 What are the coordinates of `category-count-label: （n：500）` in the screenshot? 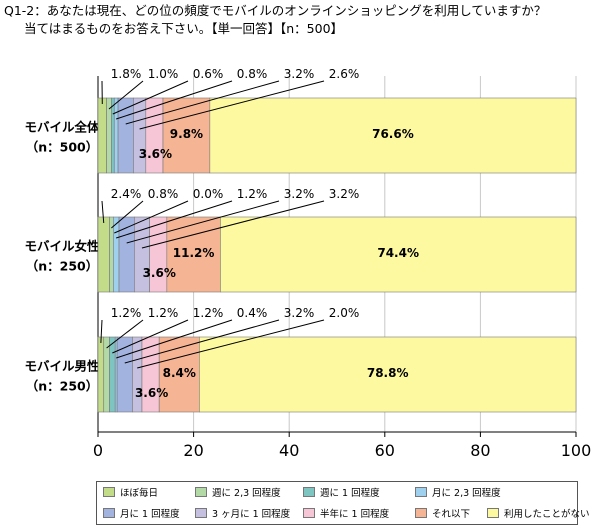 It's located at (62, 147).